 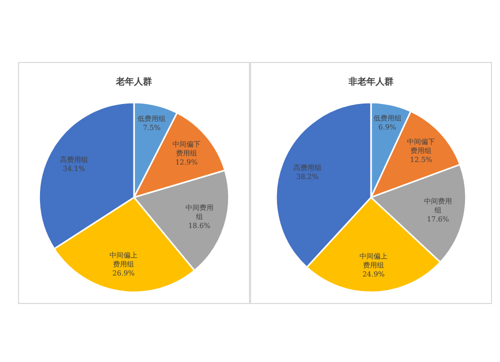 What do you see at coordinates (133, 82) in the screenshot?
I see `chart-title: 老年人群` at bounding box center [133, 82].